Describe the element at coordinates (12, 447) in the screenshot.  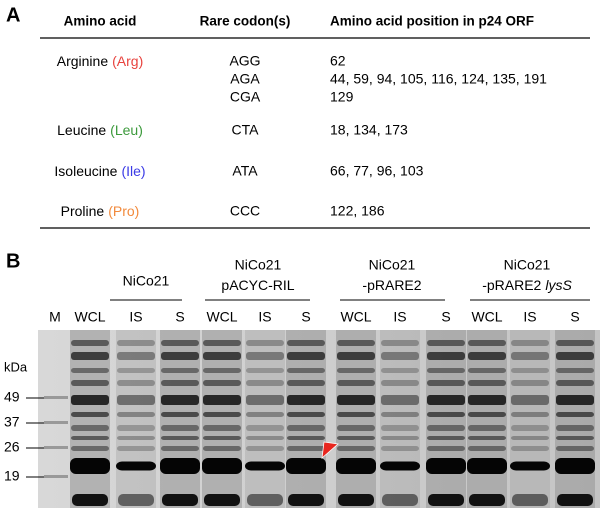
I see `marker-label: 26` at that location.